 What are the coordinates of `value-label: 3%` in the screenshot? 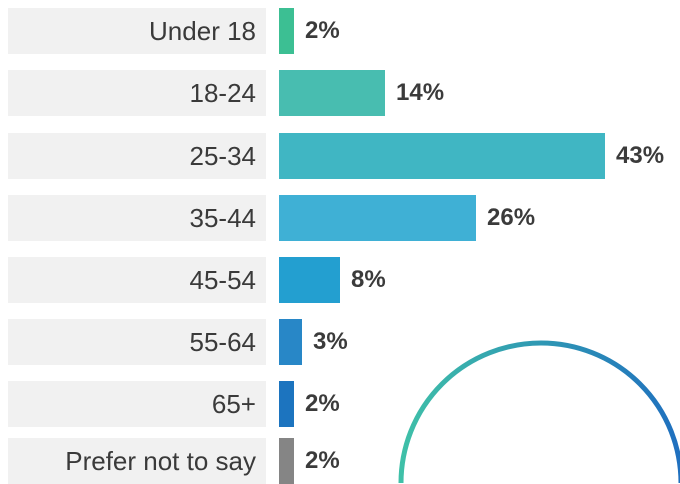 It's located at (330, 341).